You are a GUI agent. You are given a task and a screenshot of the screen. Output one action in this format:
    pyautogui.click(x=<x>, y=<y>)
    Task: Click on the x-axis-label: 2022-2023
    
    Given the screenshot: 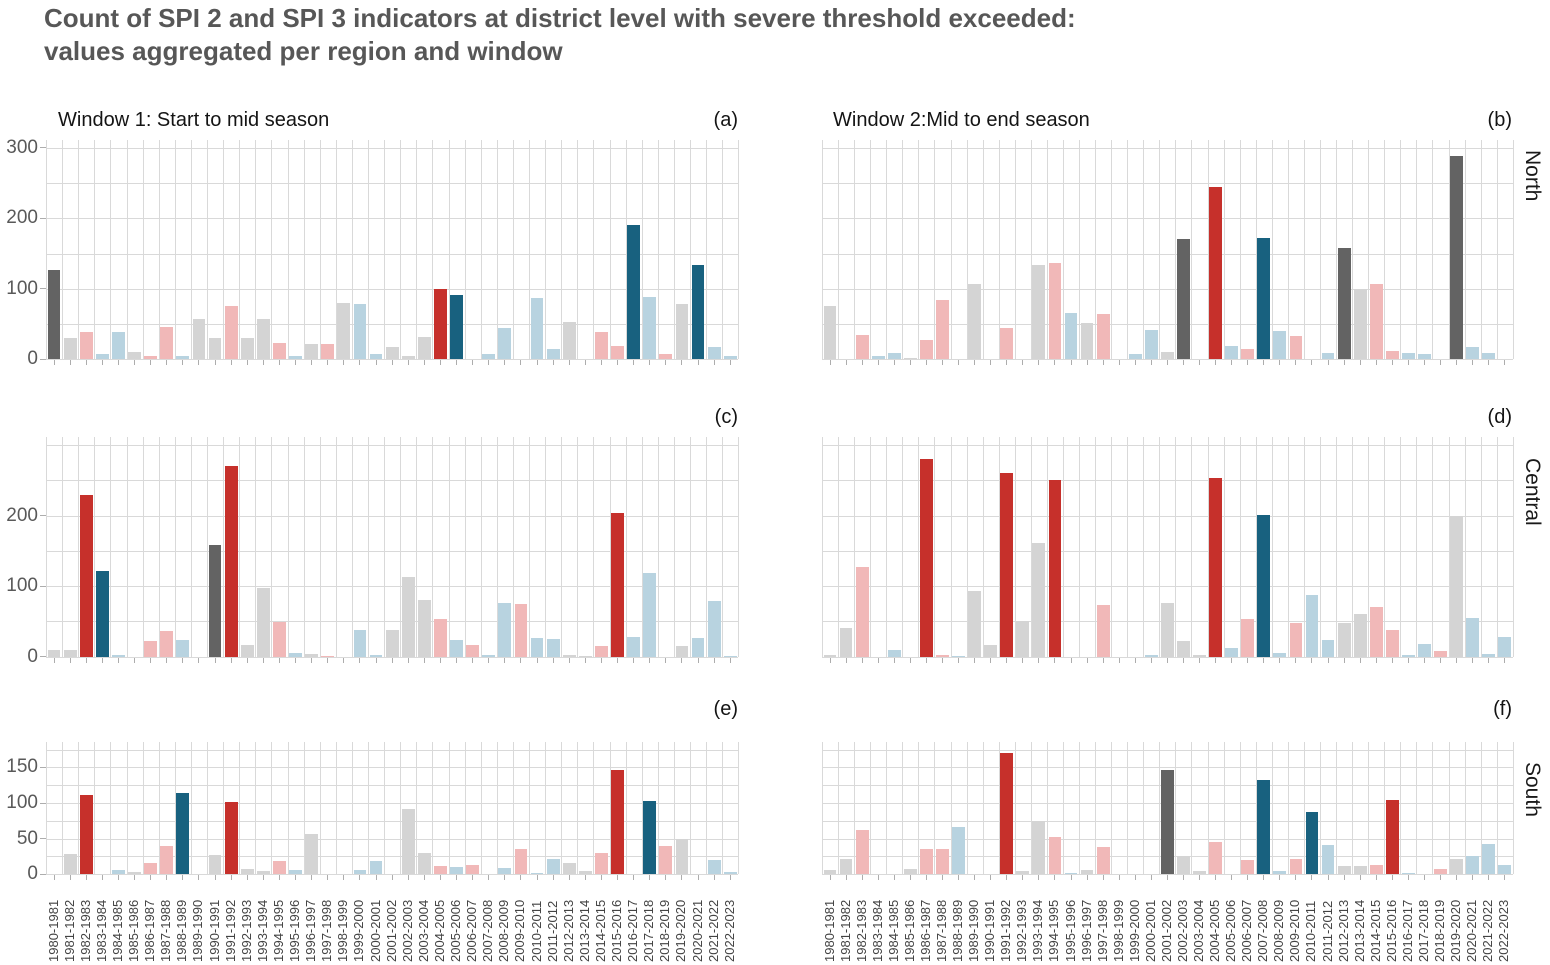 What is the action you would take?
    pyautogui.click(x=729, y=931)
    